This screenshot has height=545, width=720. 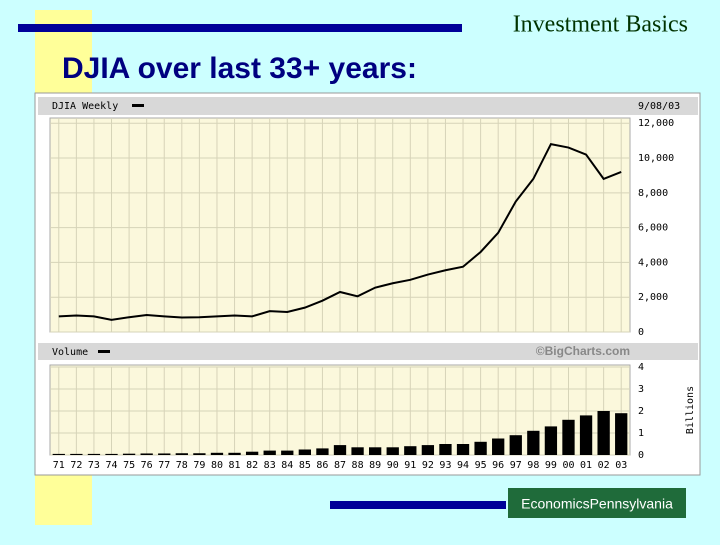 I want to click on slide-title: DJIA over last 33+ years:, so click(x=239, y=68).